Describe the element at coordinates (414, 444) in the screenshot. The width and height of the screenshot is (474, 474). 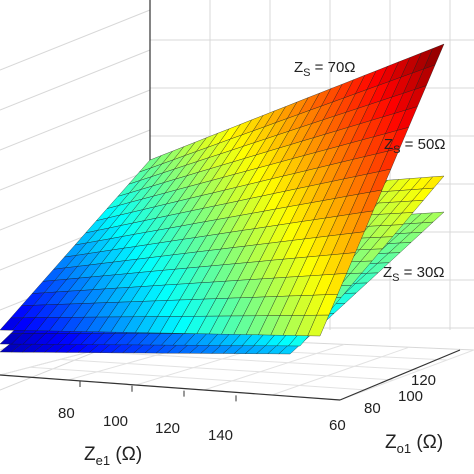
I see `y-axis-label: Zo1 (Ω)` at that location.